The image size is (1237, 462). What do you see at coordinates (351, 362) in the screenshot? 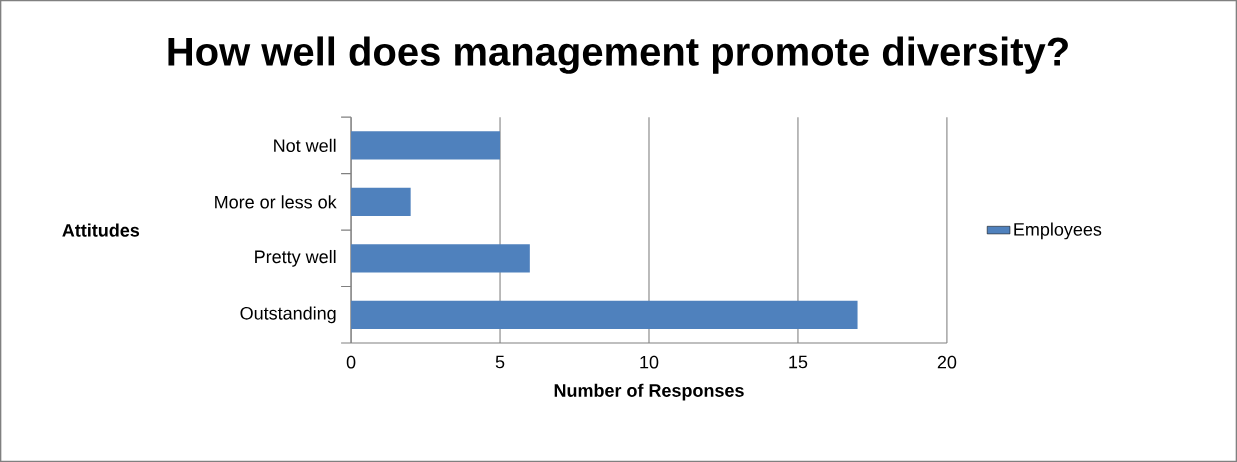
I see `x-tick-label: 0` at bounding box center [351, 362].